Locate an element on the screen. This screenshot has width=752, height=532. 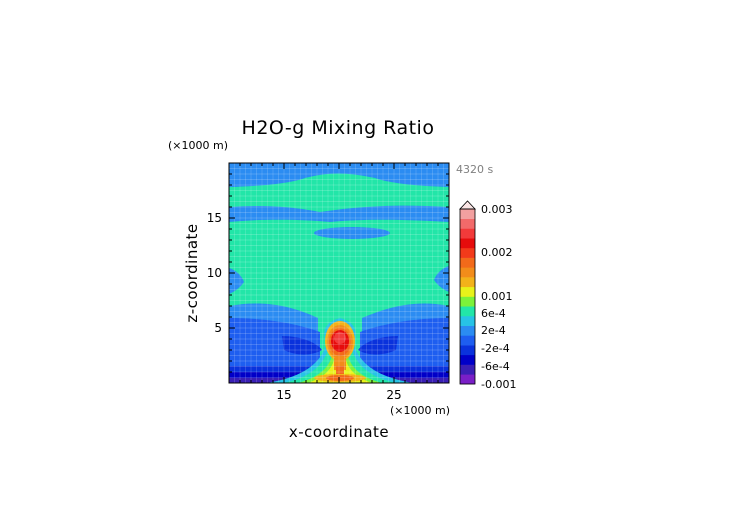
time-label: 4320 s is located at coordinates (474, 169).